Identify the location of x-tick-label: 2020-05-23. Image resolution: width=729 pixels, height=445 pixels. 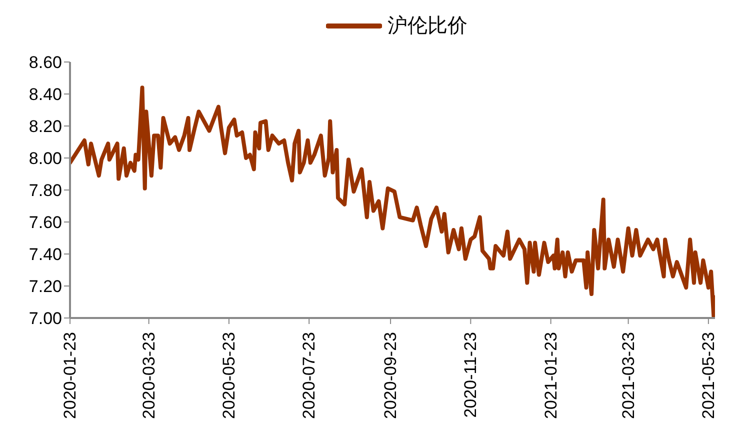
(228, 375).